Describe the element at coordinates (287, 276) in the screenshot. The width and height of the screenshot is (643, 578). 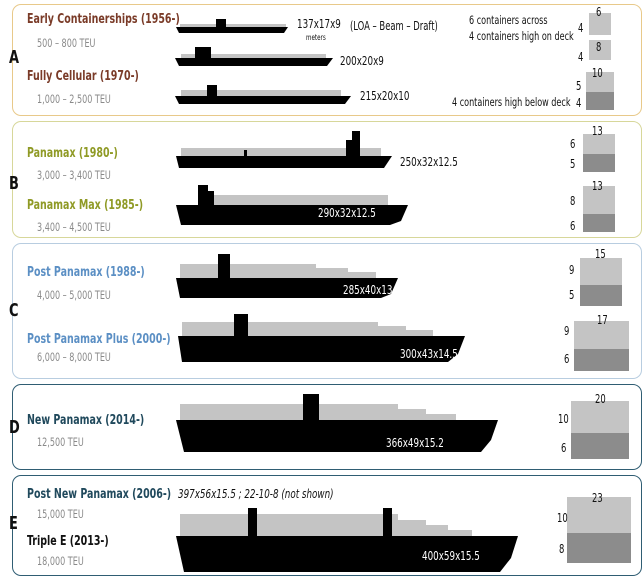
I see `ship-silhouette-post-panamax` at that location.